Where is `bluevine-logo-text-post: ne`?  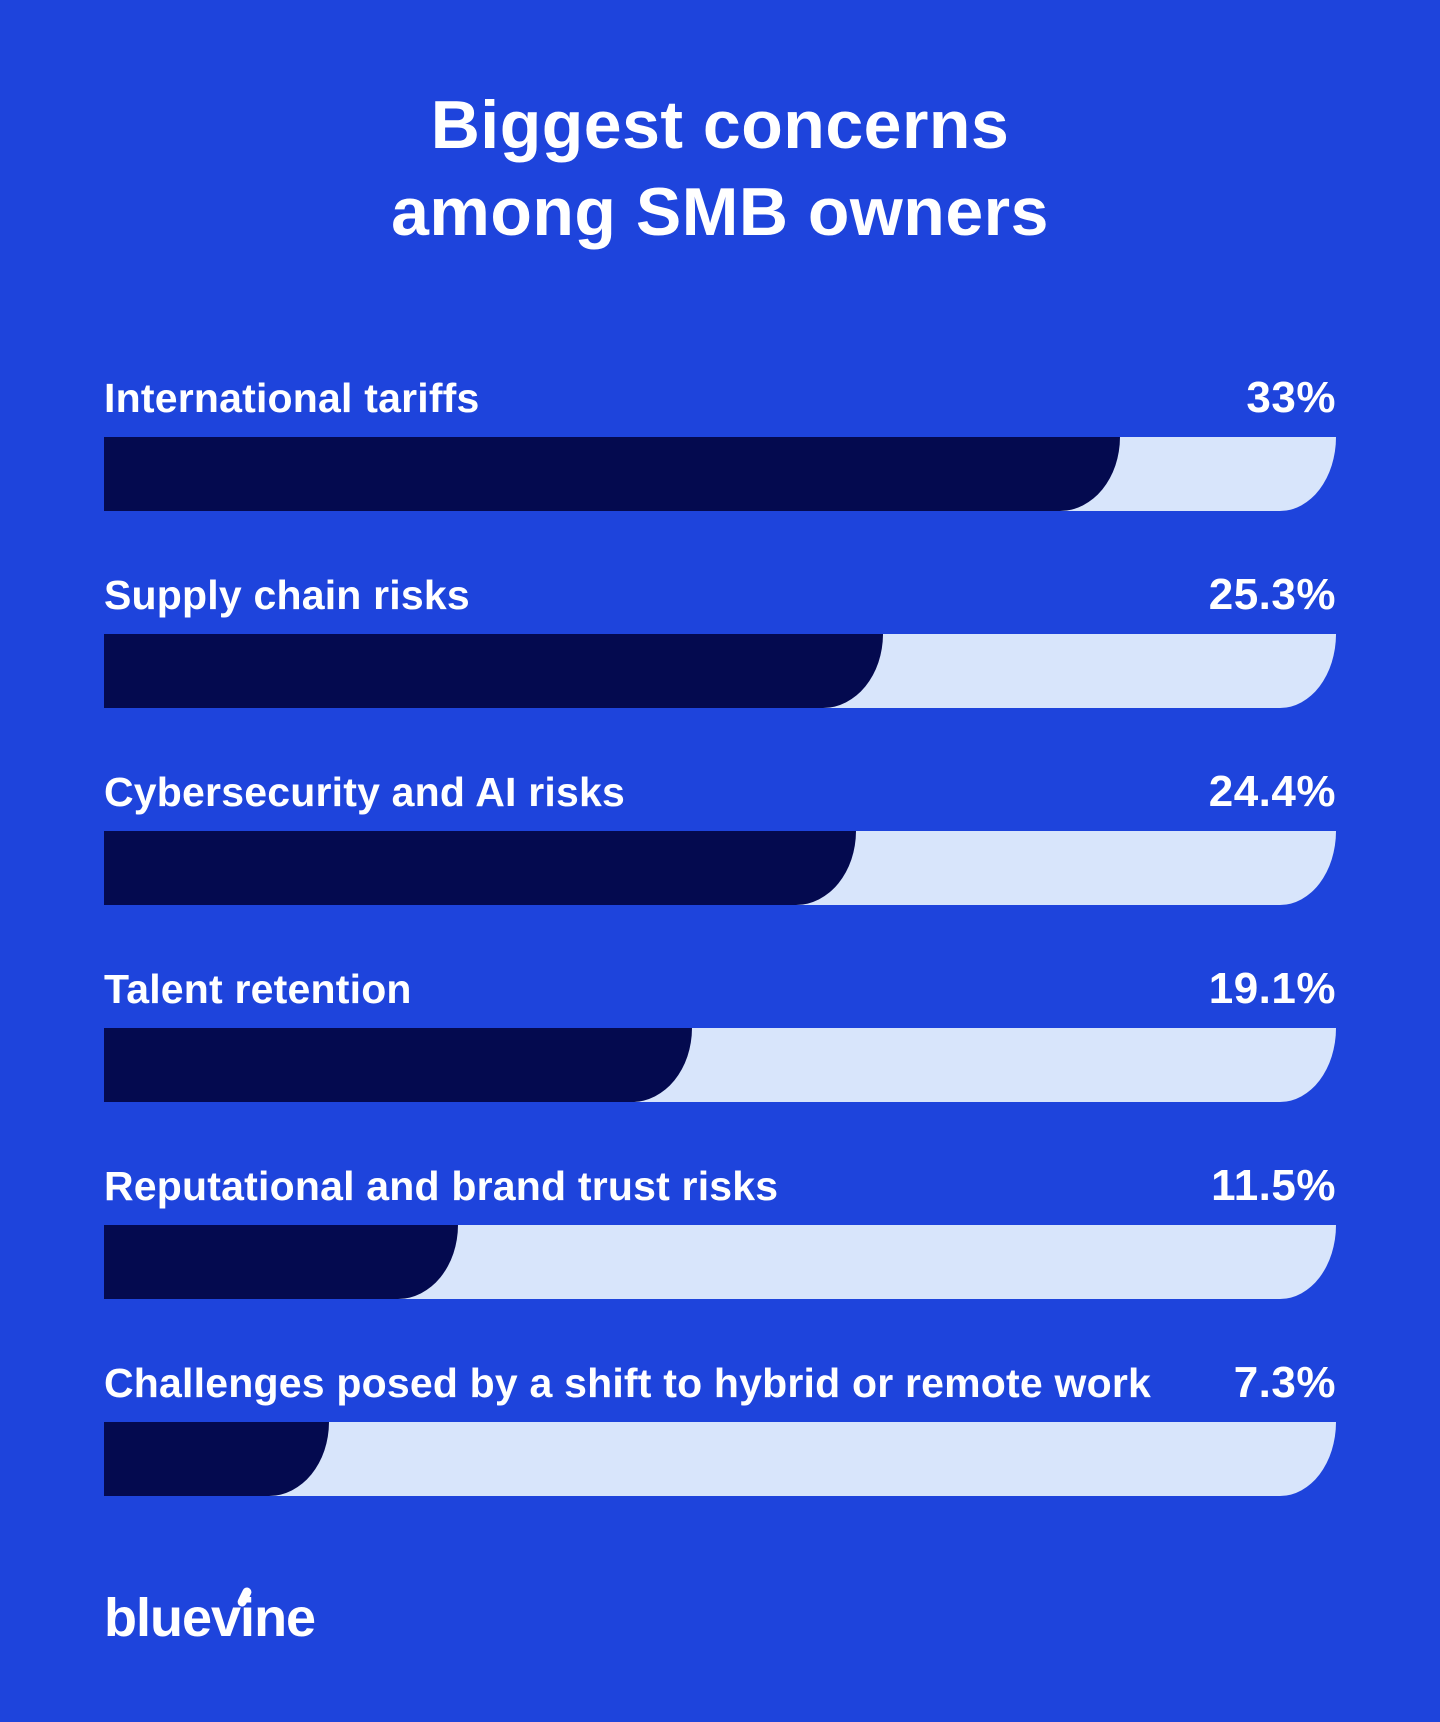
bluevine-logo-text-post: ne is located at coordinates (285, 1618).